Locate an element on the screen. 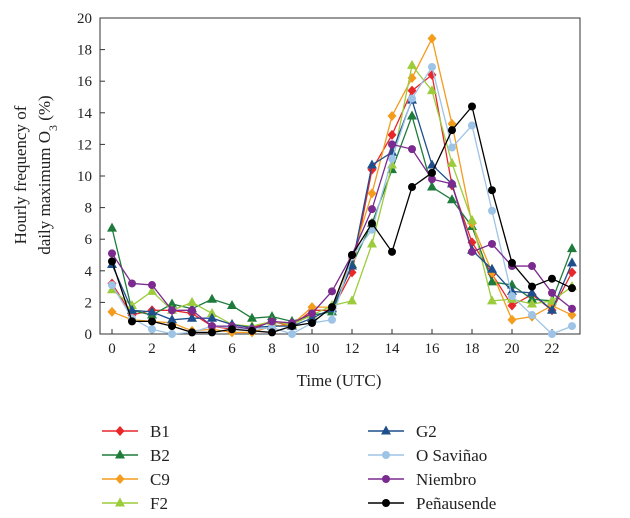 The height and width of the screenshot is (518, 630). x-tick-label: 0 is located at coordinates (112, 349).